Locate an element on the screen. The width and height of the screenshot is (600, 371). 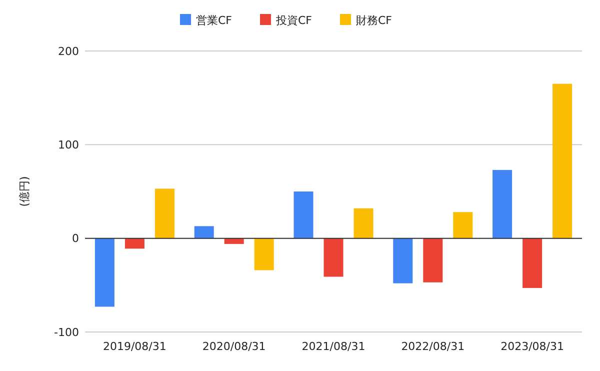
legend-label: 投資CF is located at coordinates (293, 20).